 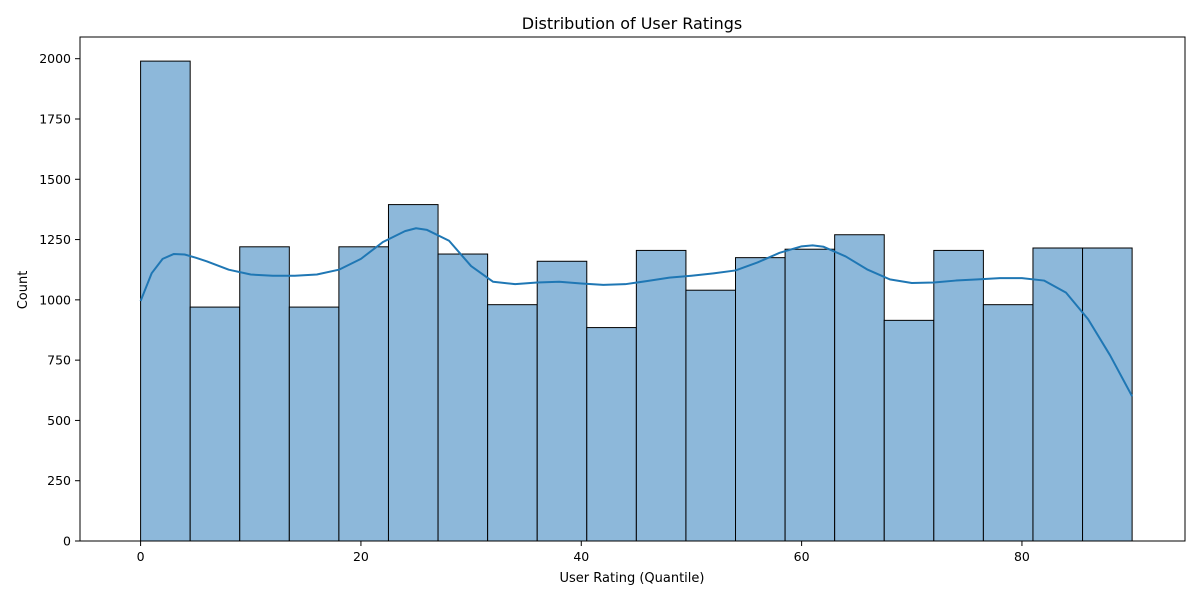 What do you see at coordinates (55, 299) in the screenshot?
I see `y-tick-label: 1000` at bounding box center [55, 299].